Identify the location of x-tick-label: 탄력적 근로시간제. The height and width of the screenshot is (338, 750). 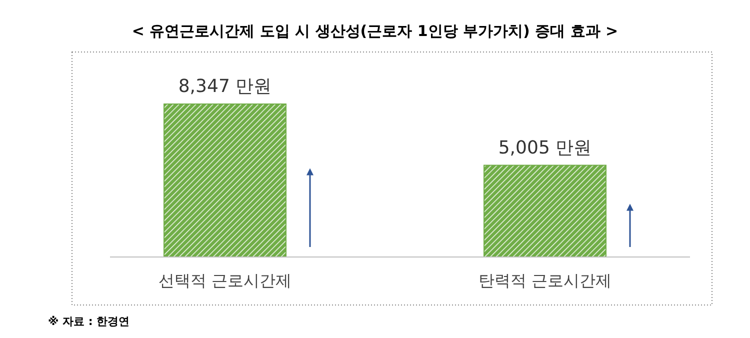
(545, 280).